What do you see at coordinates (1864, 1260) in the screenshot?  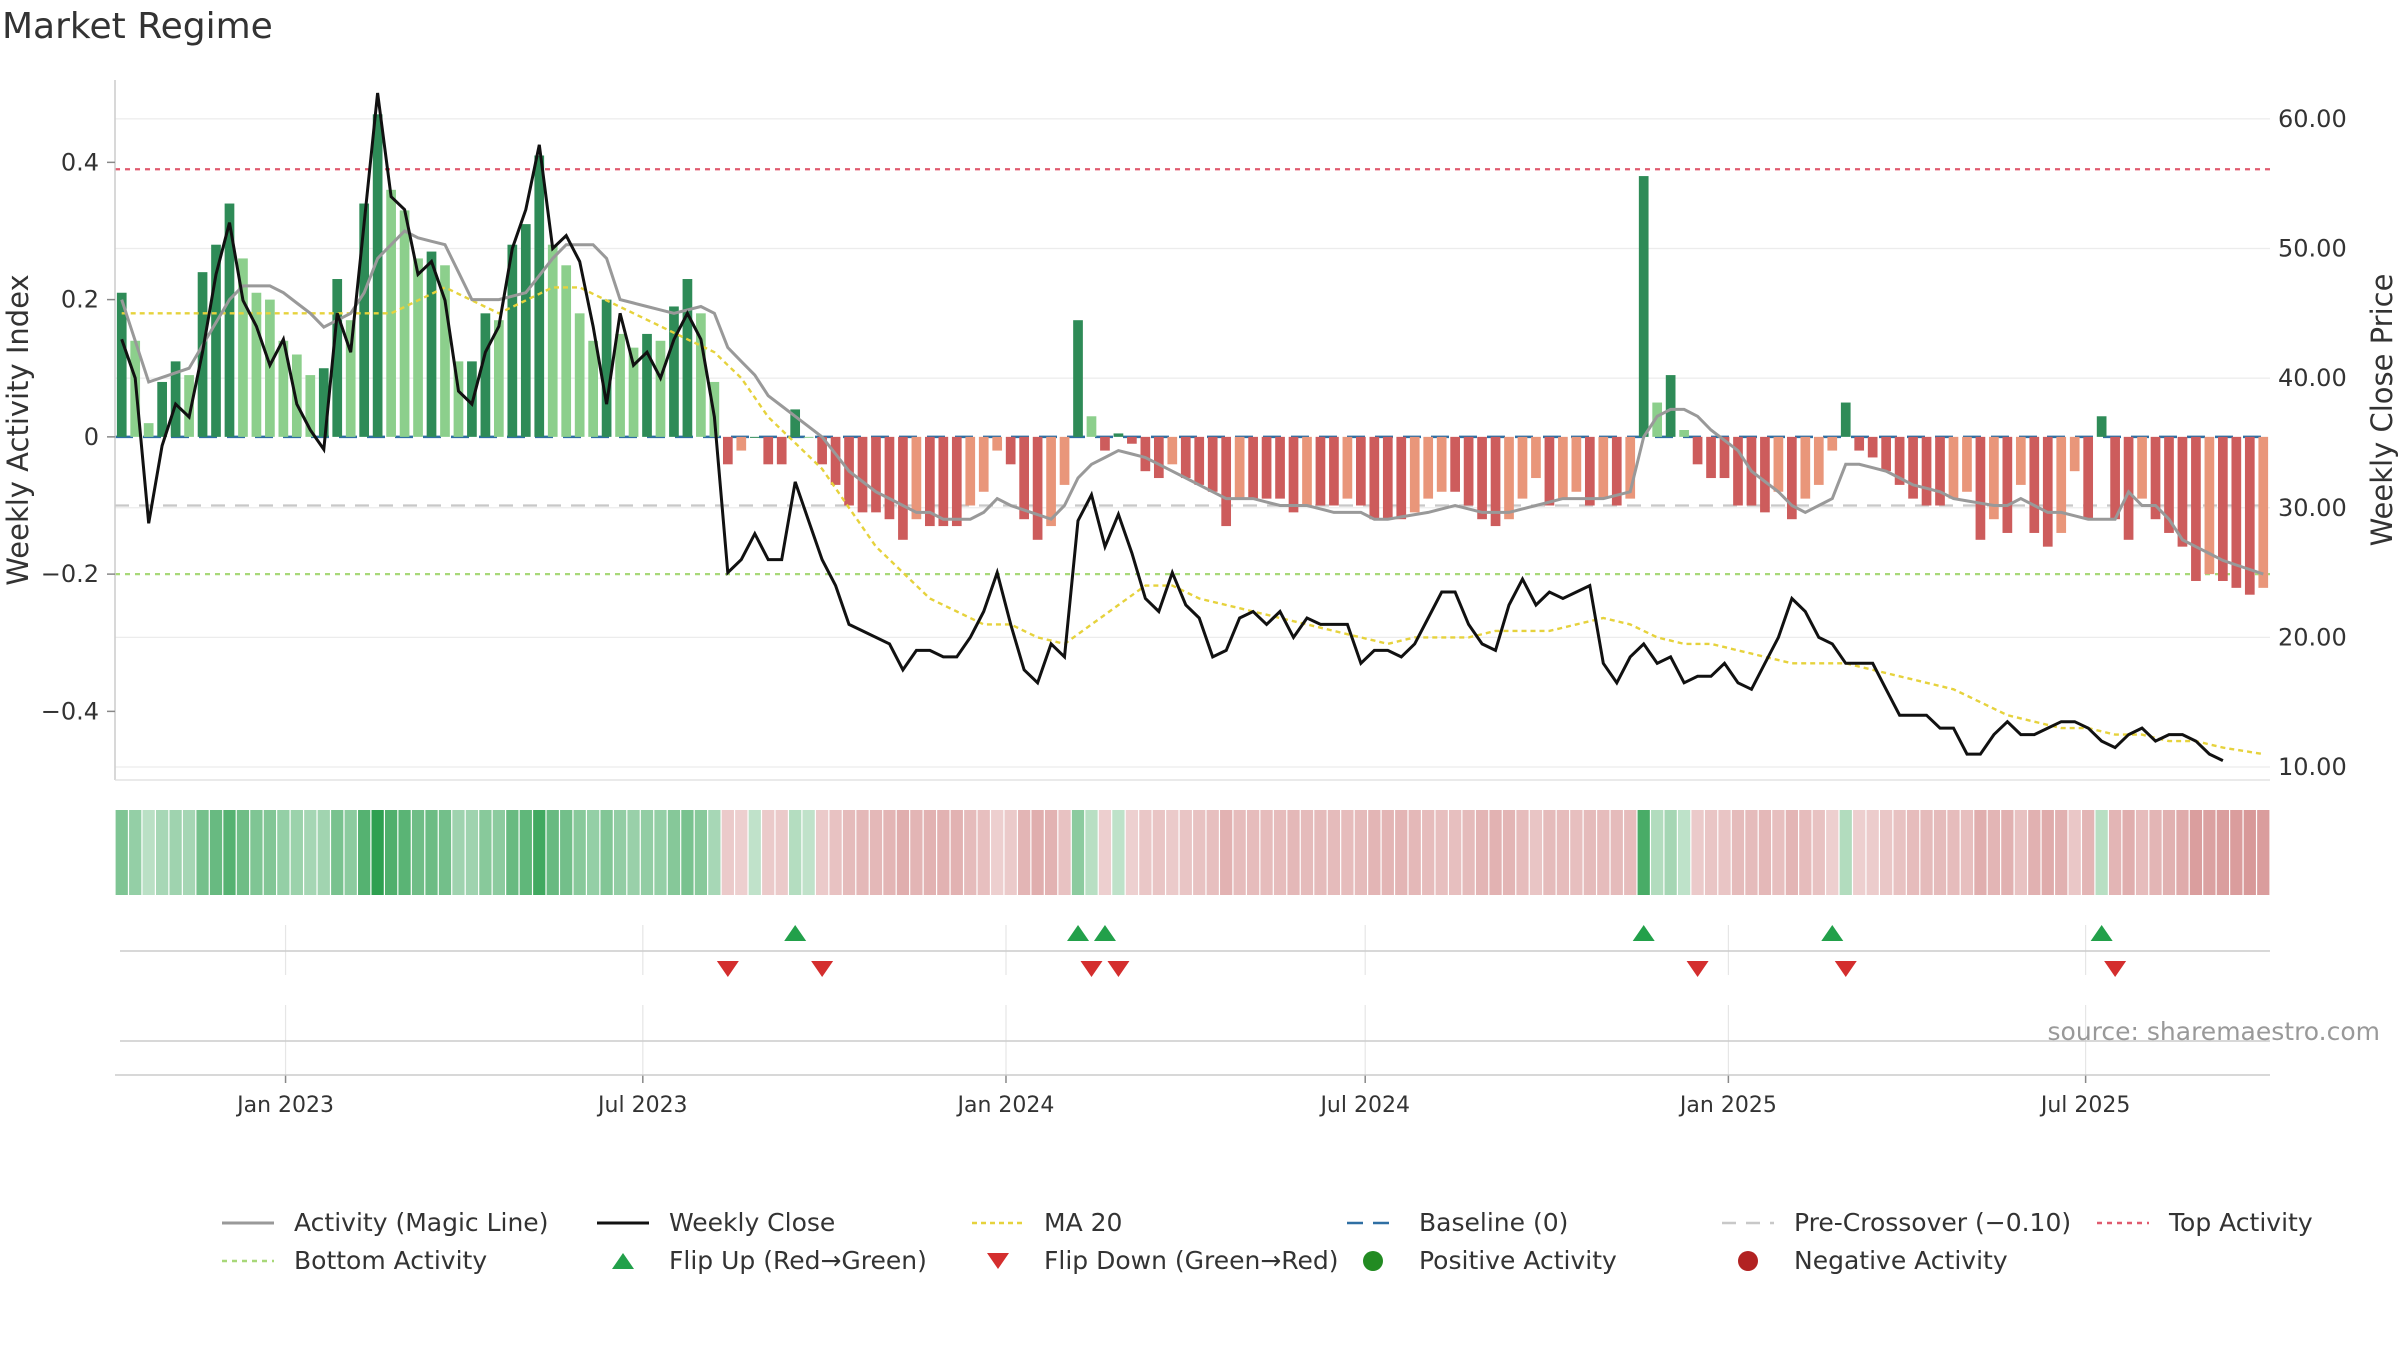 I see `legend-item-neg: Negative Activity` at bounding box center [1864, 1260].